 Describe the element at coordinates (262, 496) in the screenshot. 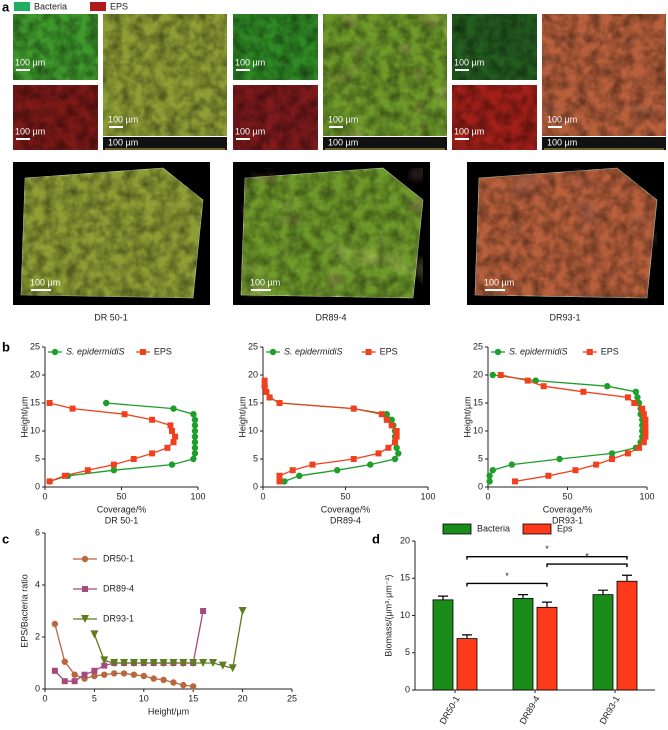

I see `x-tick-label: 0` at that location.